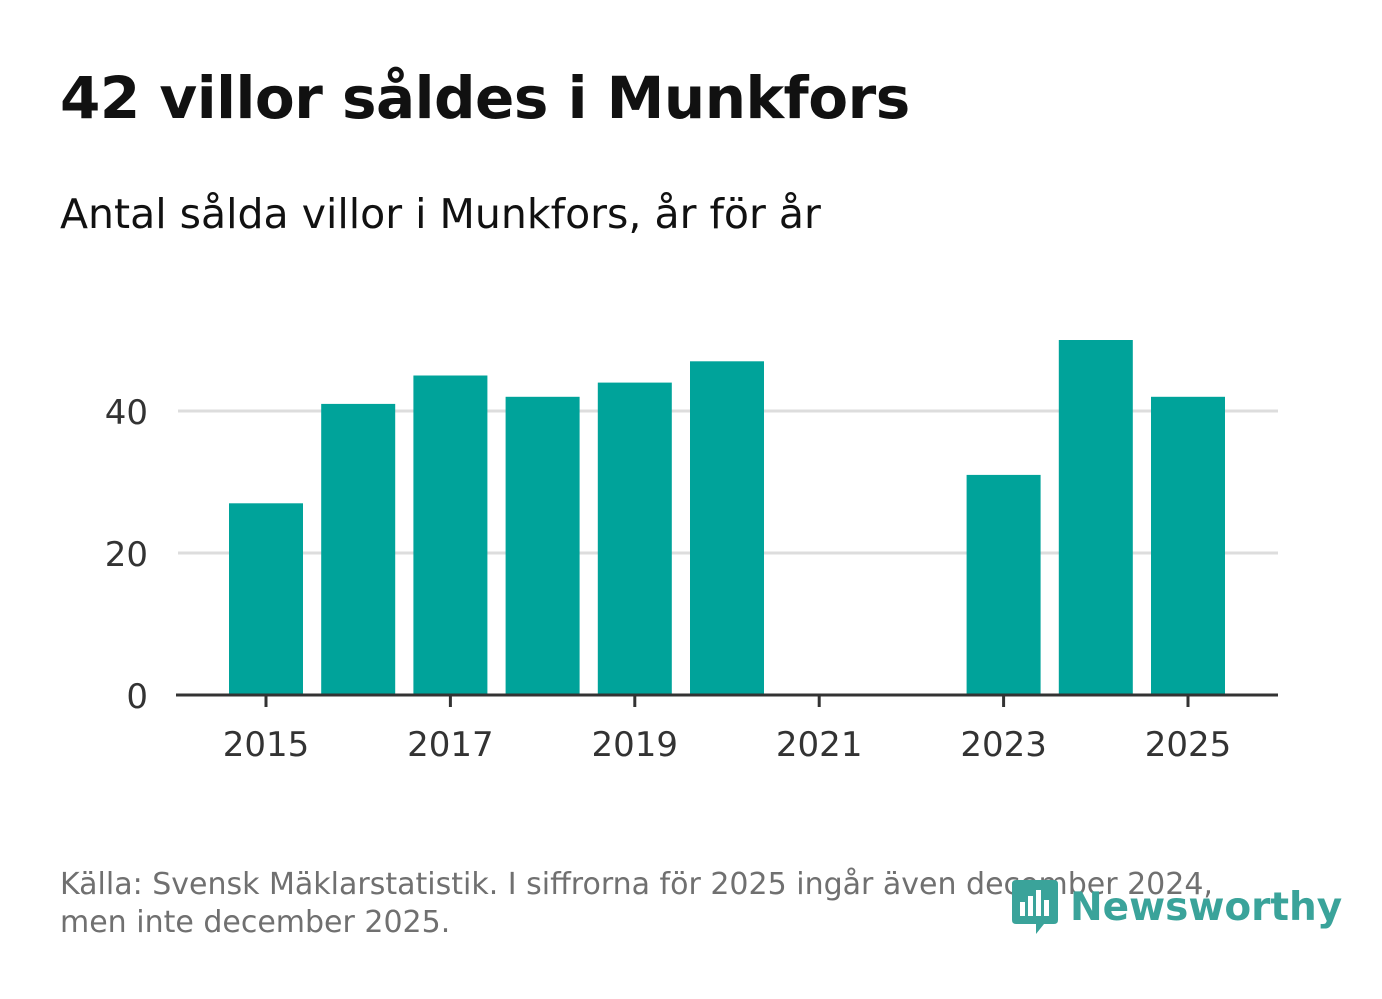 The image size is (1382, 999). What do you see at coordinates (1003, 745) in the screenshot?
I see `x-tick-label: 2023` at bounding box center [1003, 745].